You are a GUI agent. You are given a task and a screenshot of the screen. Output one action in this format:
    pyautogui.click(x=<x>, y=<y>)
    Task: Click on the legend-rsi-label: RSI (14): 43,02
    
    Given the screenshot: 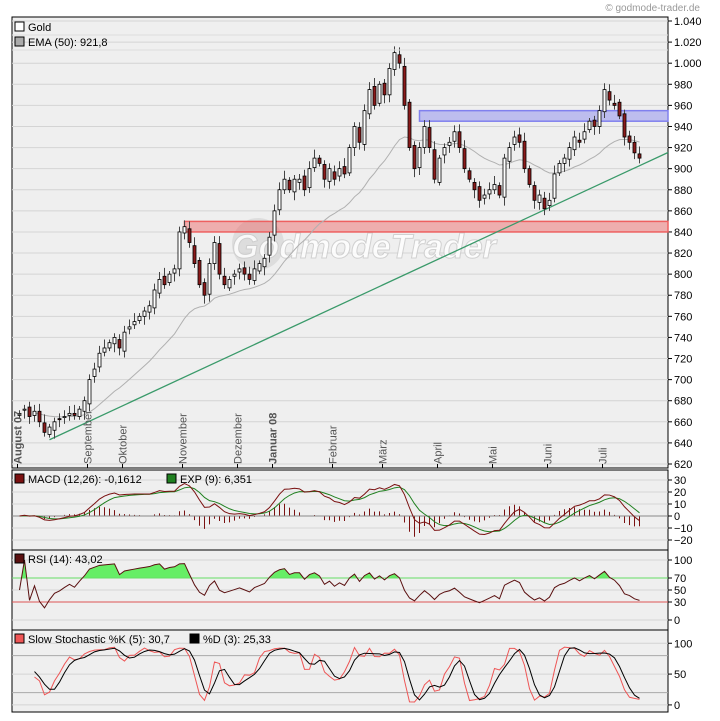 What is the action you would take?
    pyautogui.click(x=65, y=560)
    